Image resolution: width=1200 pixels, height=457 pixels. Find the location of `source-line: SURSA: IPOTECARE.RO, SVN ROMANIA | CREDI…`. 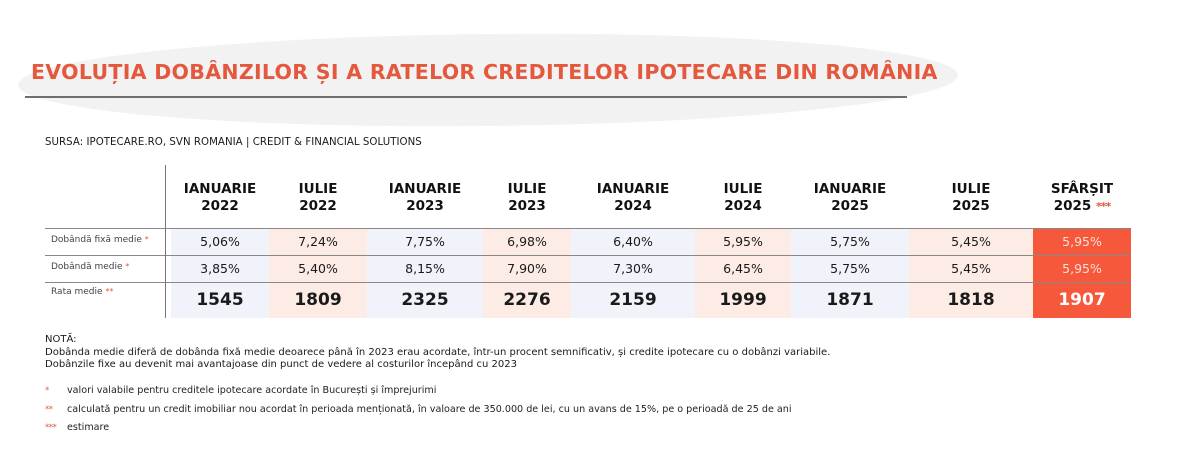

source-line: SURSA: IPOTECARE.RO, SVN ROMANIA | CREDI… is located at coordinates (233, 142).